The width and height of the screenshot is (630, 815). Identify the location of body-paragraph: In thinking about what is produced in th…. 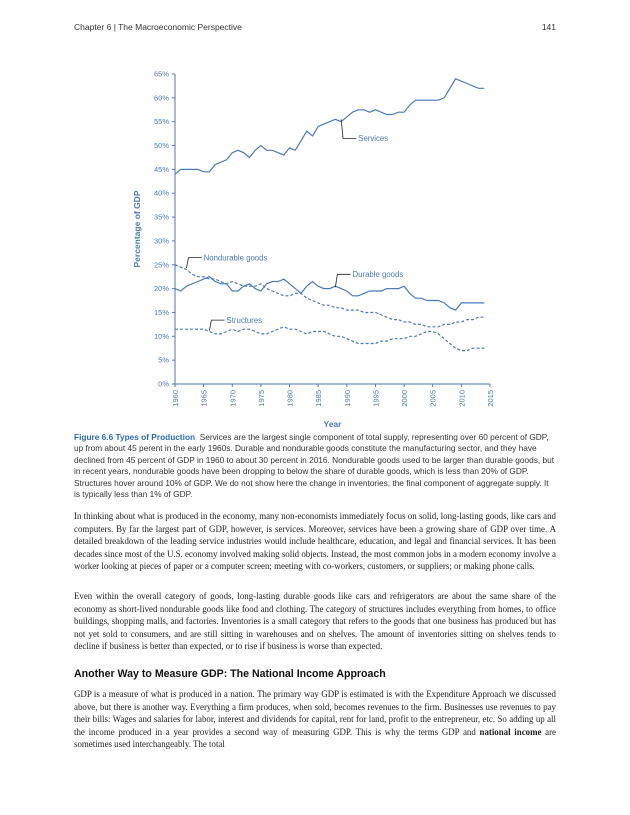
(315, 541).